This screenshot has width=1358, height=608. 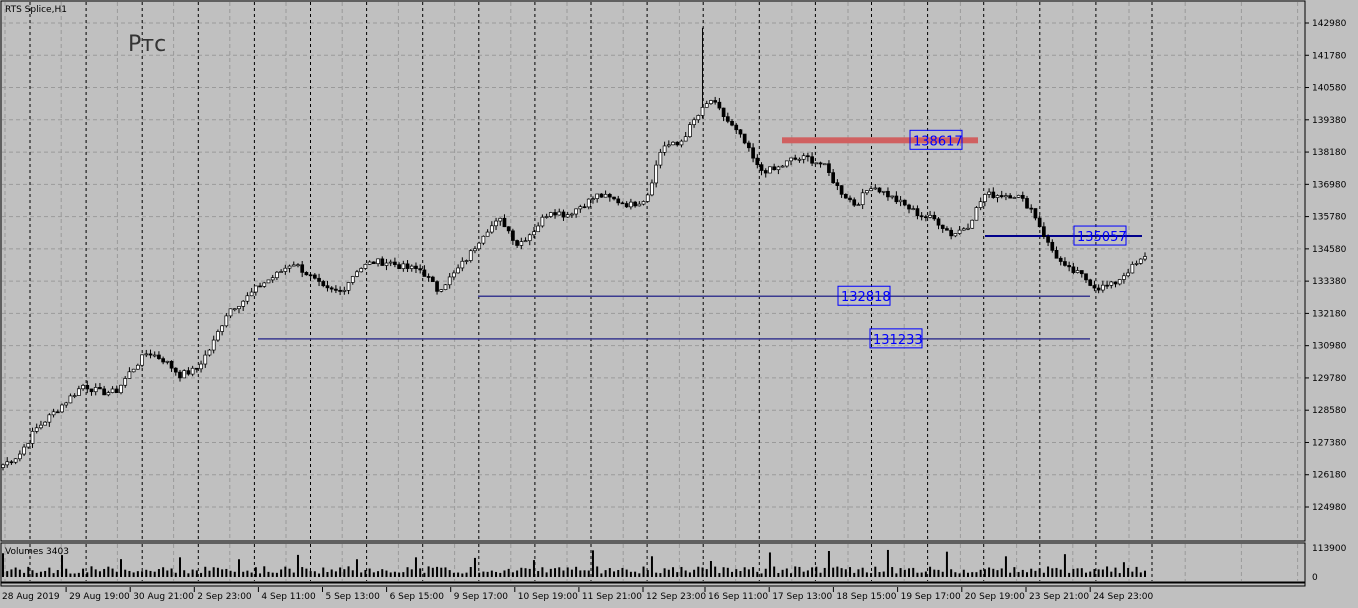 I want to click on x-tick-label: 20 Sep 19:00, so click(x=995, y=597).